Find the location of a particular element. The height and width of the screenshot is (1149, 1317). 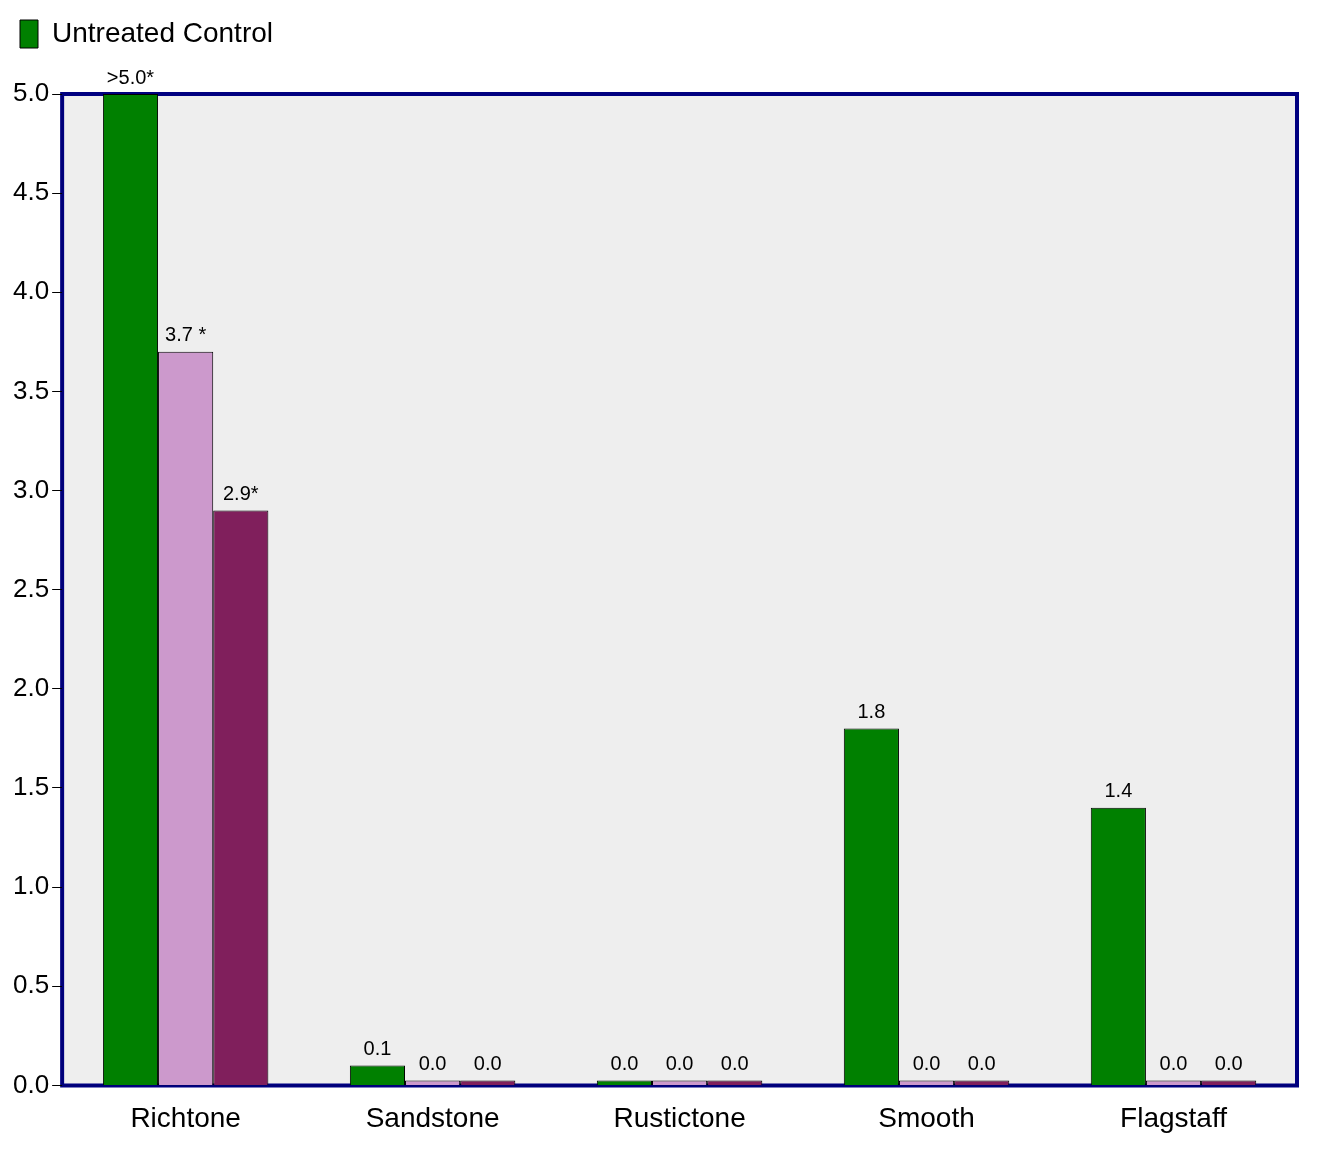

y-tick-label: 1.5 is located at coordinates (31, 786).